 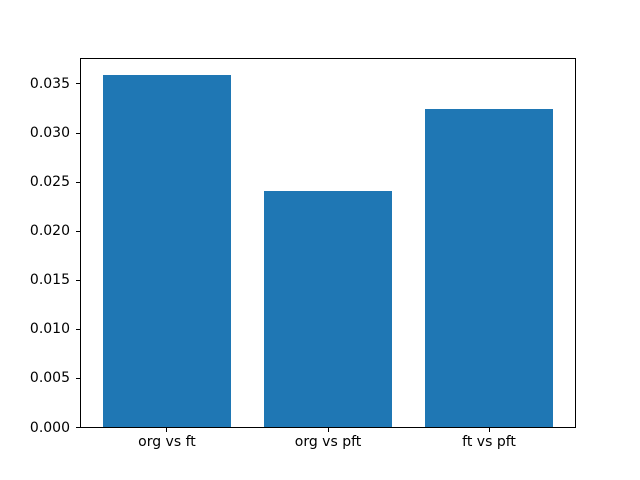 I want to click on y-tick-label: 0.025, so click(x=49, y=182).